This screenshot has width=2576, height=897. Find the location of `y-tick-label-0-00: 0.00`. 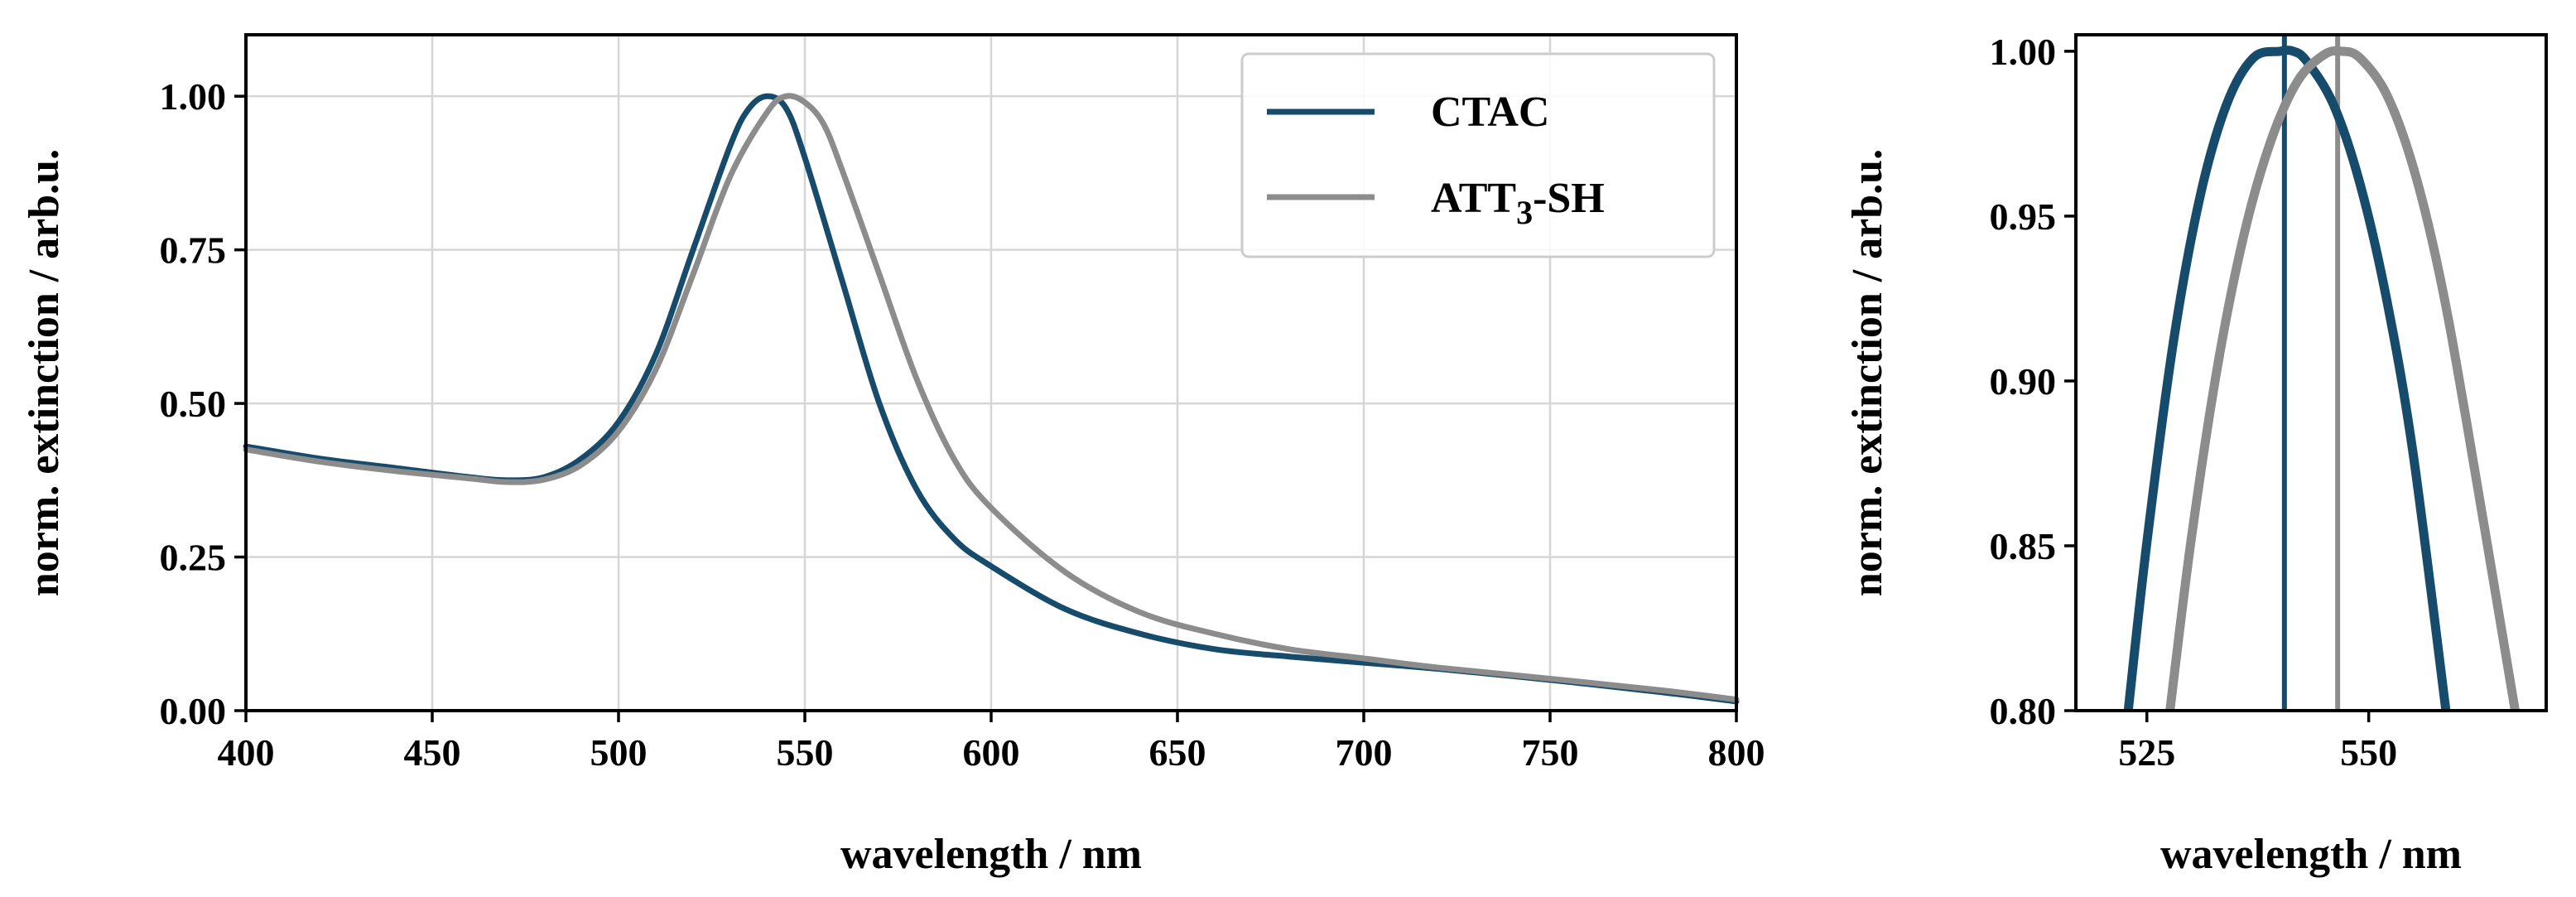

y-tick-label-0-00: 0.00 is located at coordinates (193, 711).